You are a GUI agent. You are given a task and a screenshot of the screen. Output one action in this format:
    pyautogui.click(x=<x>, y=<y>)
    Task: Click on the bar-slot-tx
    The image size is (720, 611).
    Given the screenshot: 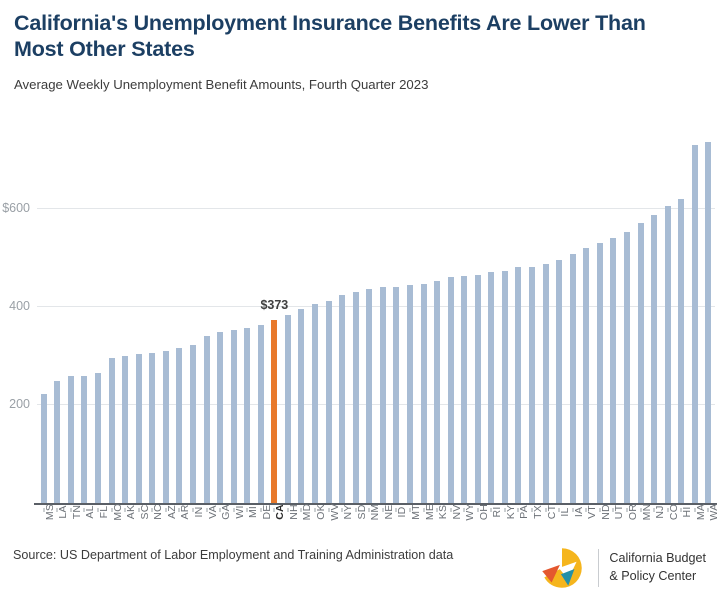 What is the action you would take?
    pyautogui.click(x=532, y=316)
    